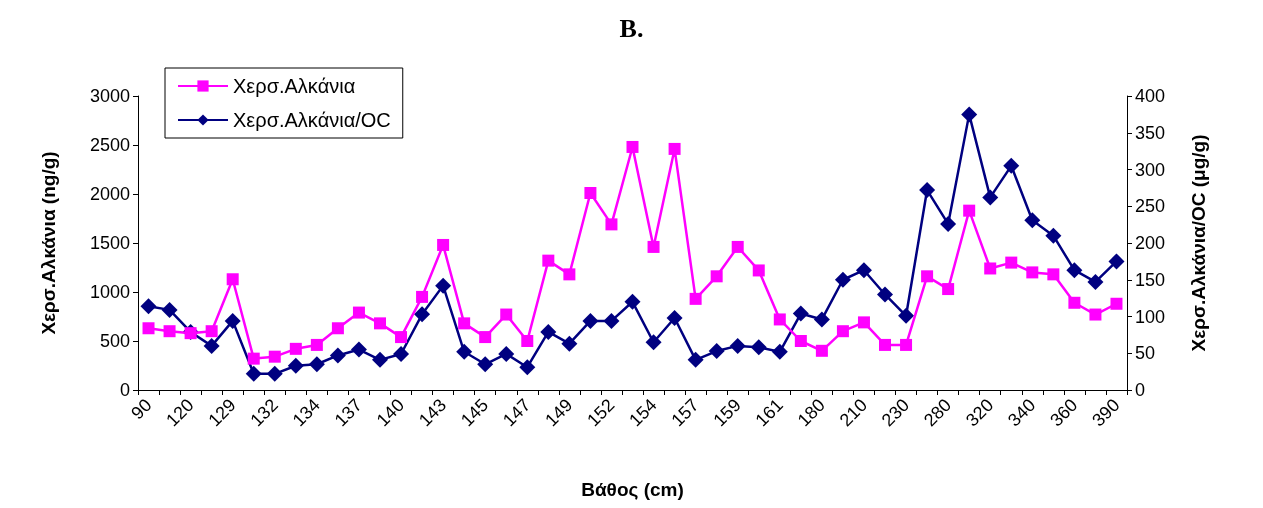 This screenshot has height=508, width=1263. I want to click on x-tick-label: 149, so click(559, 412).